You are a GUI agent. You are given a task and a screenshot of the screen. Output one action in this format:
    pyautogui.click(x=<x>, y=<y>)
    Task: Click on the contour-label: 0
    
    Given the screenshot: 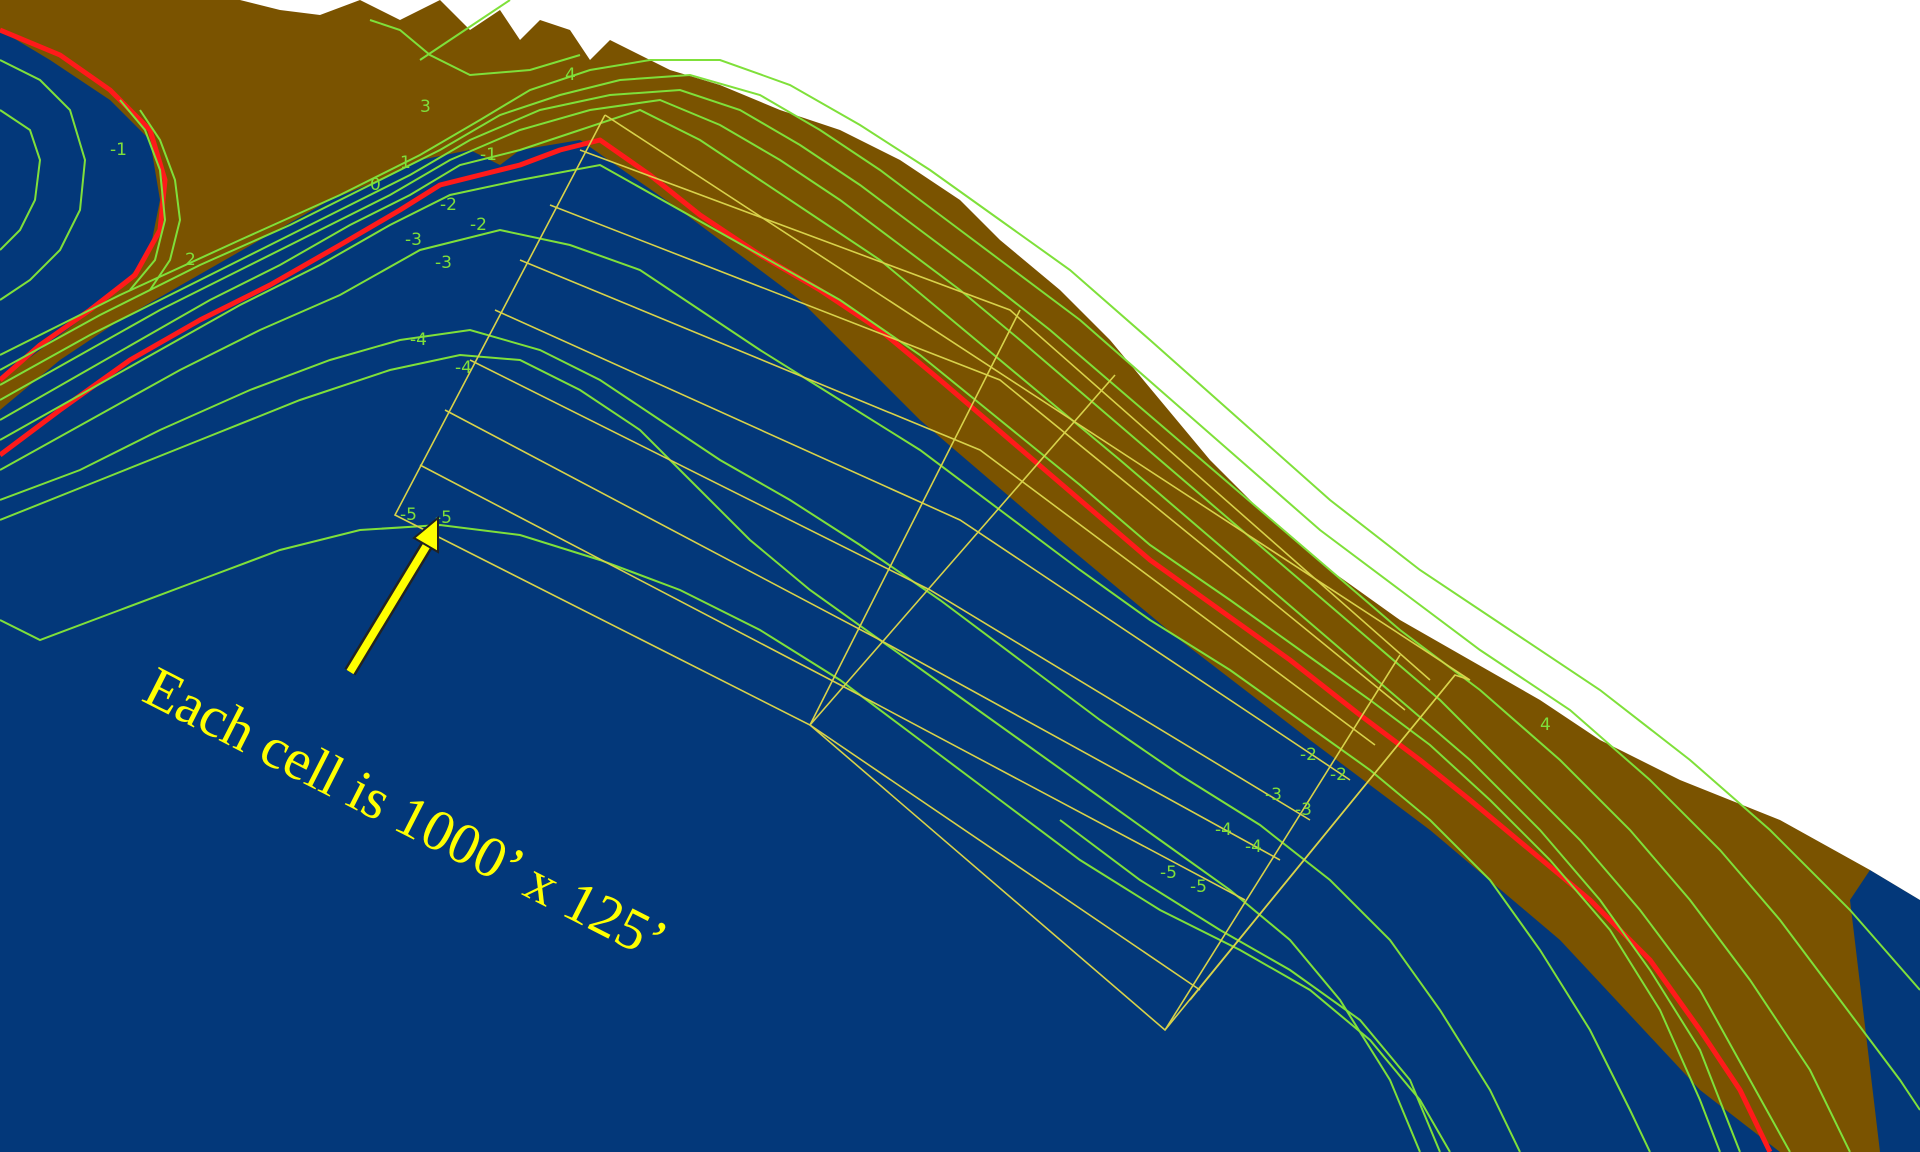 What is the action you would take?
    pyautogui.click(x=375, y=185)
    